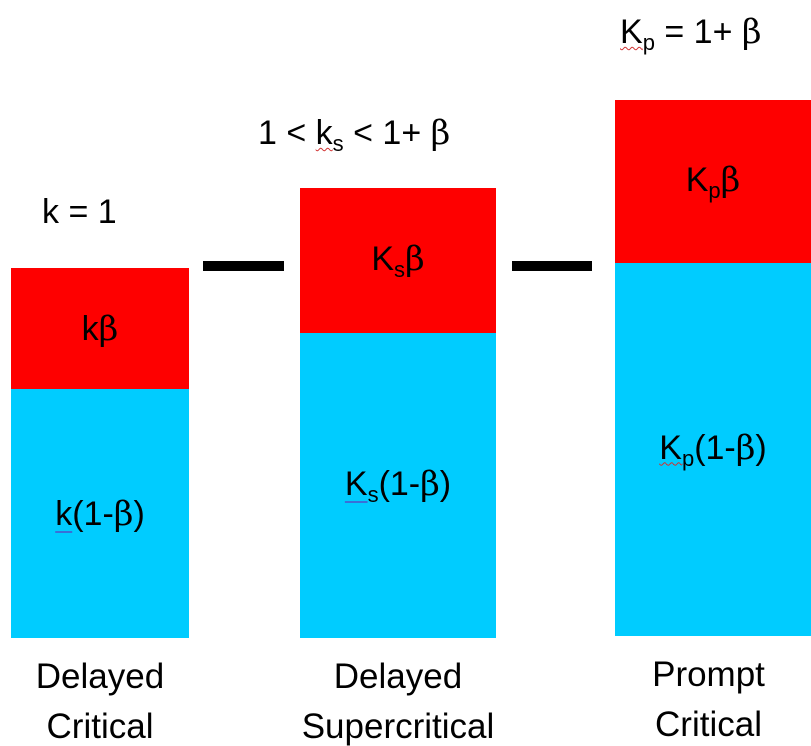 The width and height of the screenshot is (811, 746). I want to click on prompt-fraction-label: Ks(1-β), so click(398, 485).